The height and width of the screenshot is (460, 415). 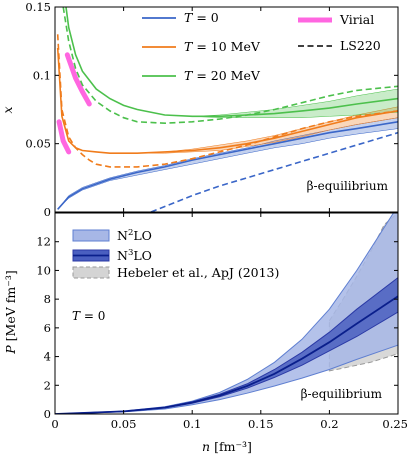 What do you see at coordinates (134, 235) in the screenshot?
I see `legend-label-n2lo: N2LO` at bounding box center [134, 235].